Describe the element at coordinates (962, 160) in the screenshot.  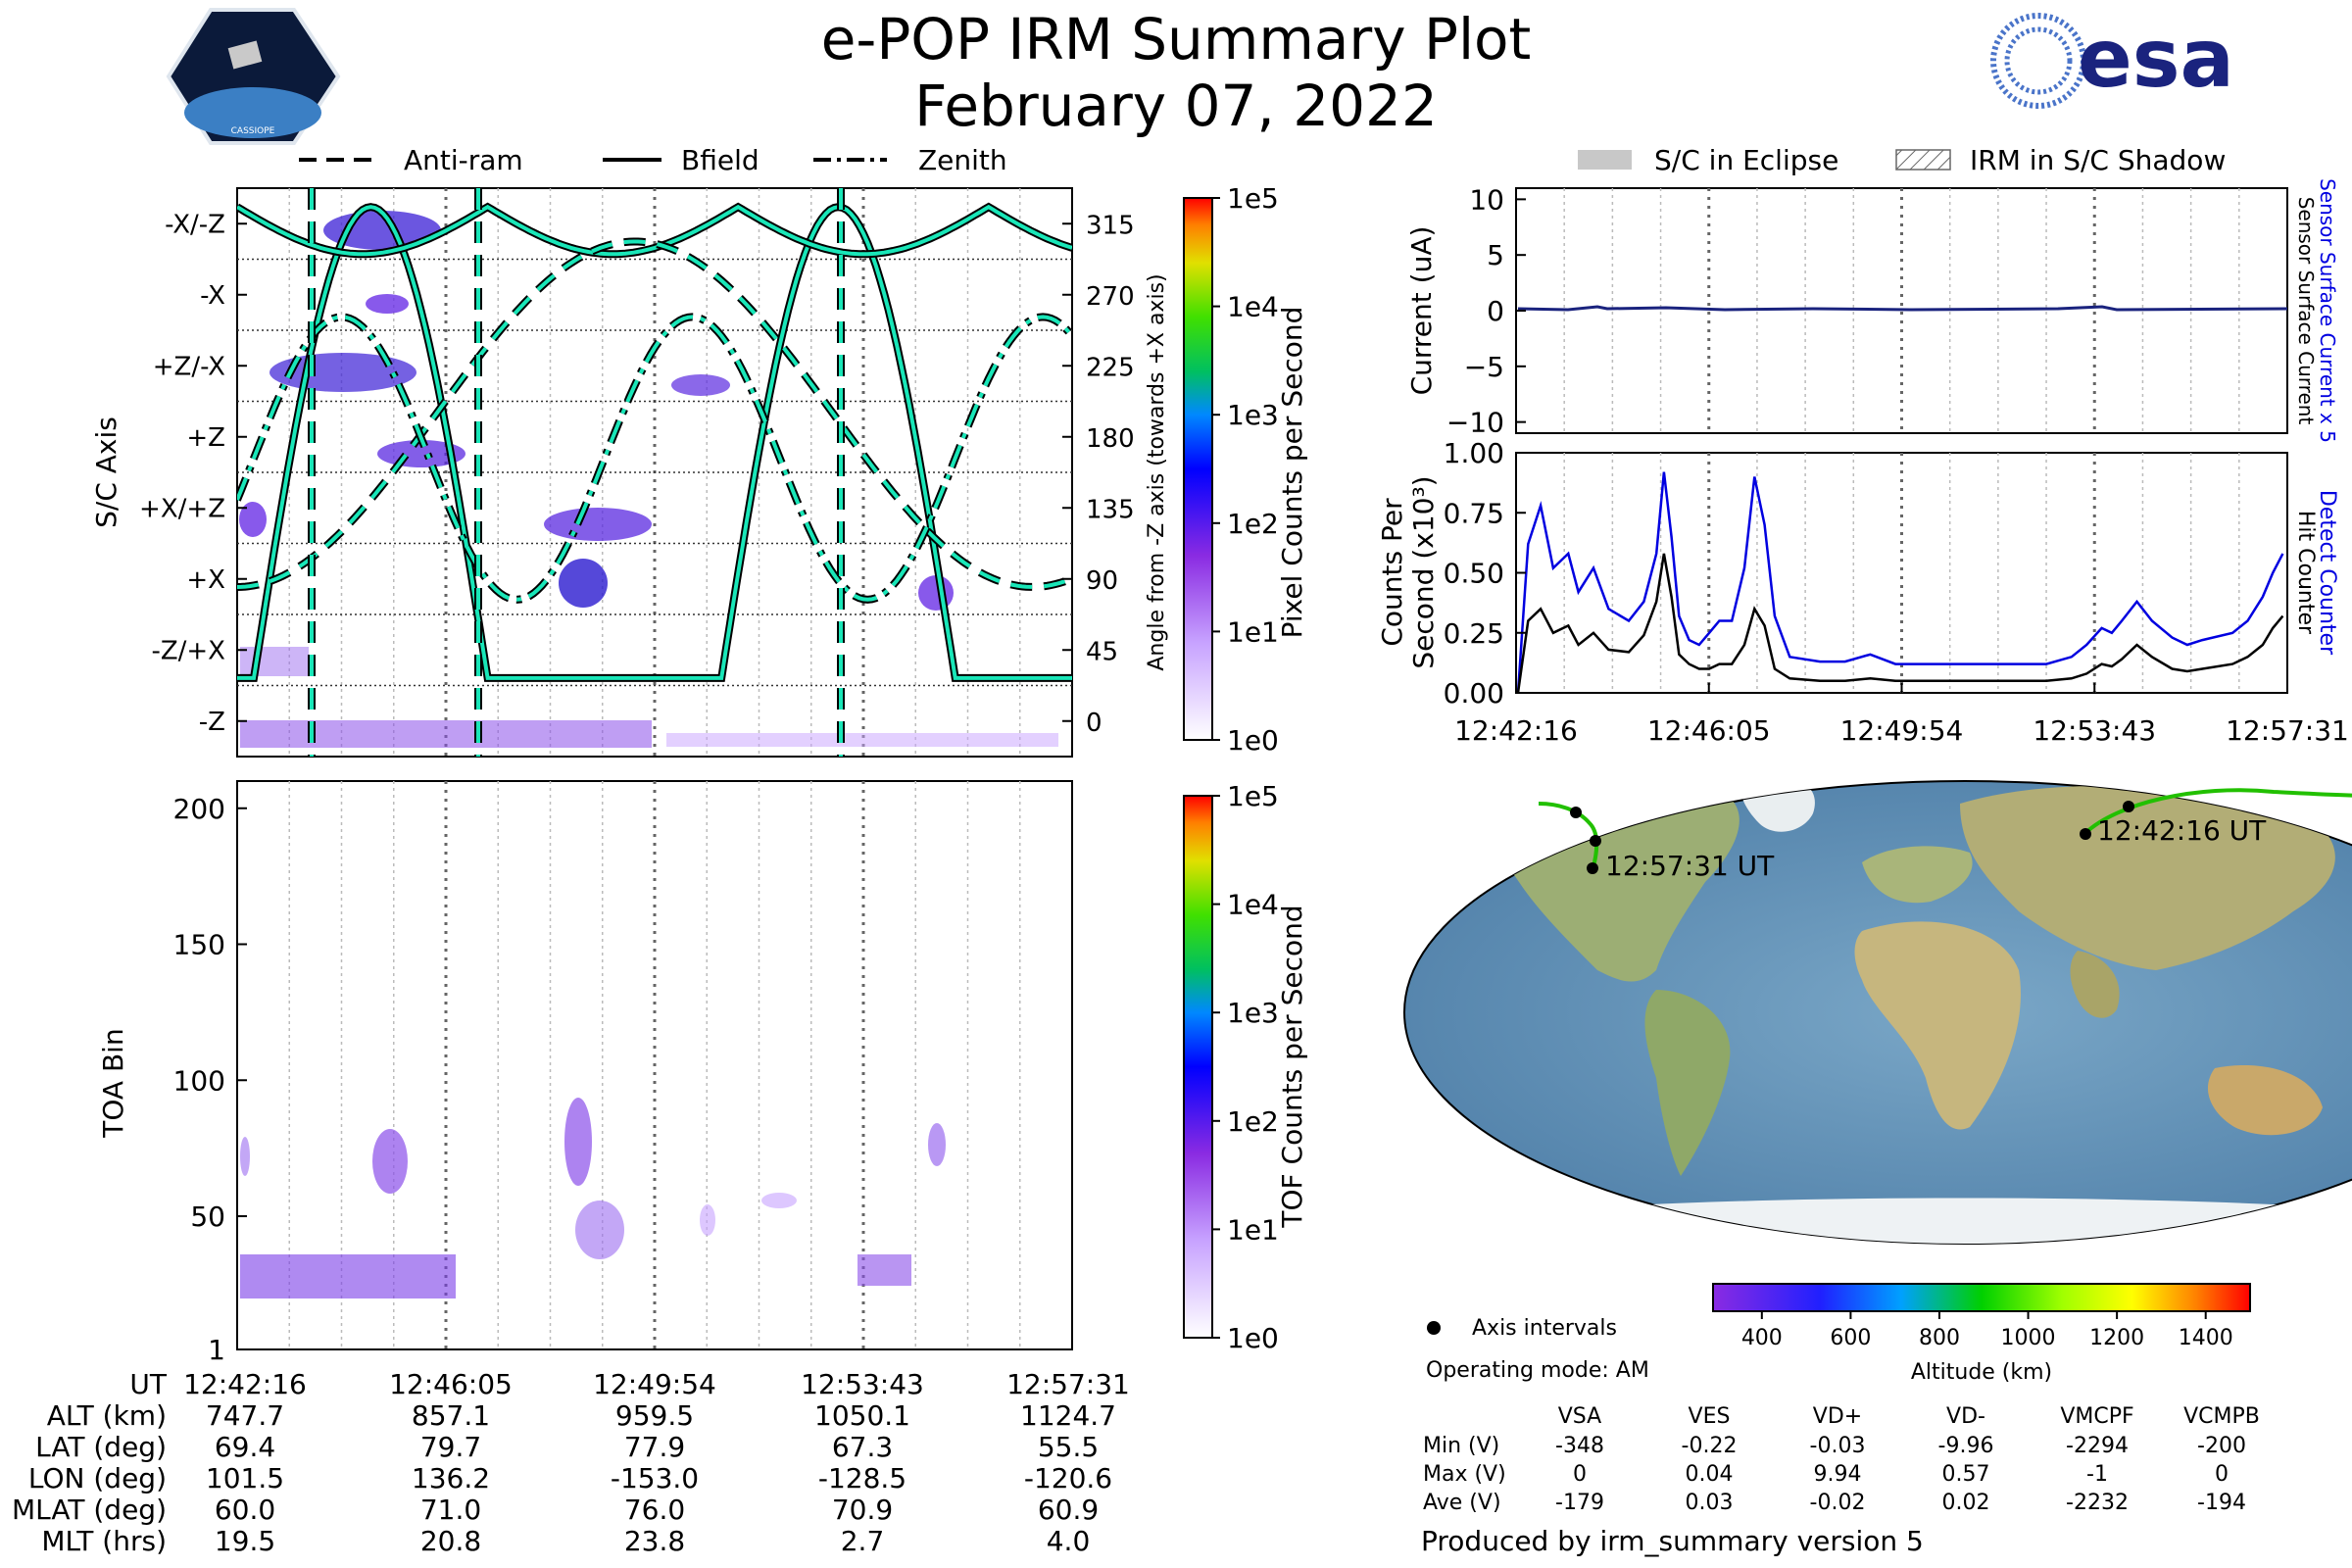
I see `legend-zenith: Zenith` at that location.